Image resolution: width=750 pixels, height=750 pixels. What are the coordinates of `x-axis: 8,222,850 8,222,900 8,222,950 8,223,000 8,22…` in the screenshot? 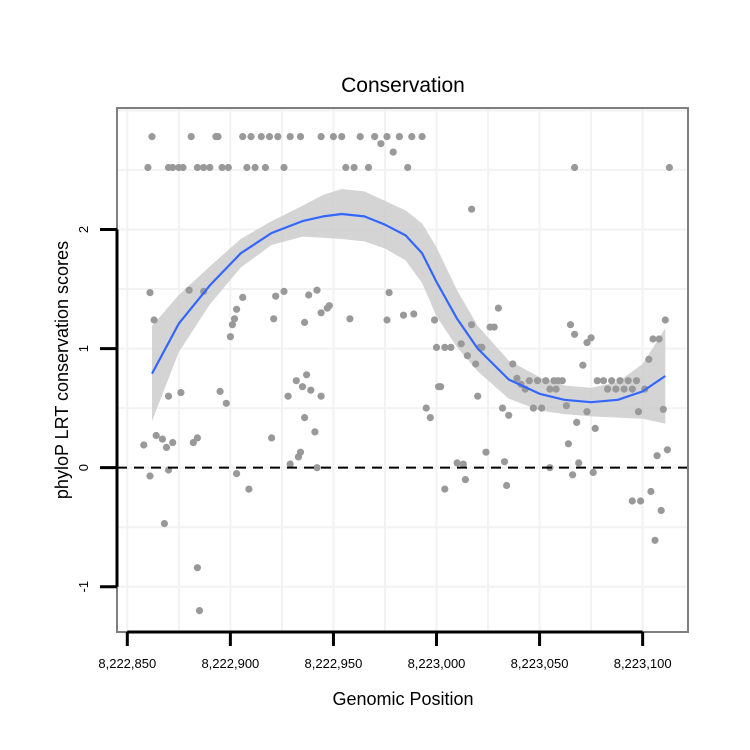 It's located at (385, 650).